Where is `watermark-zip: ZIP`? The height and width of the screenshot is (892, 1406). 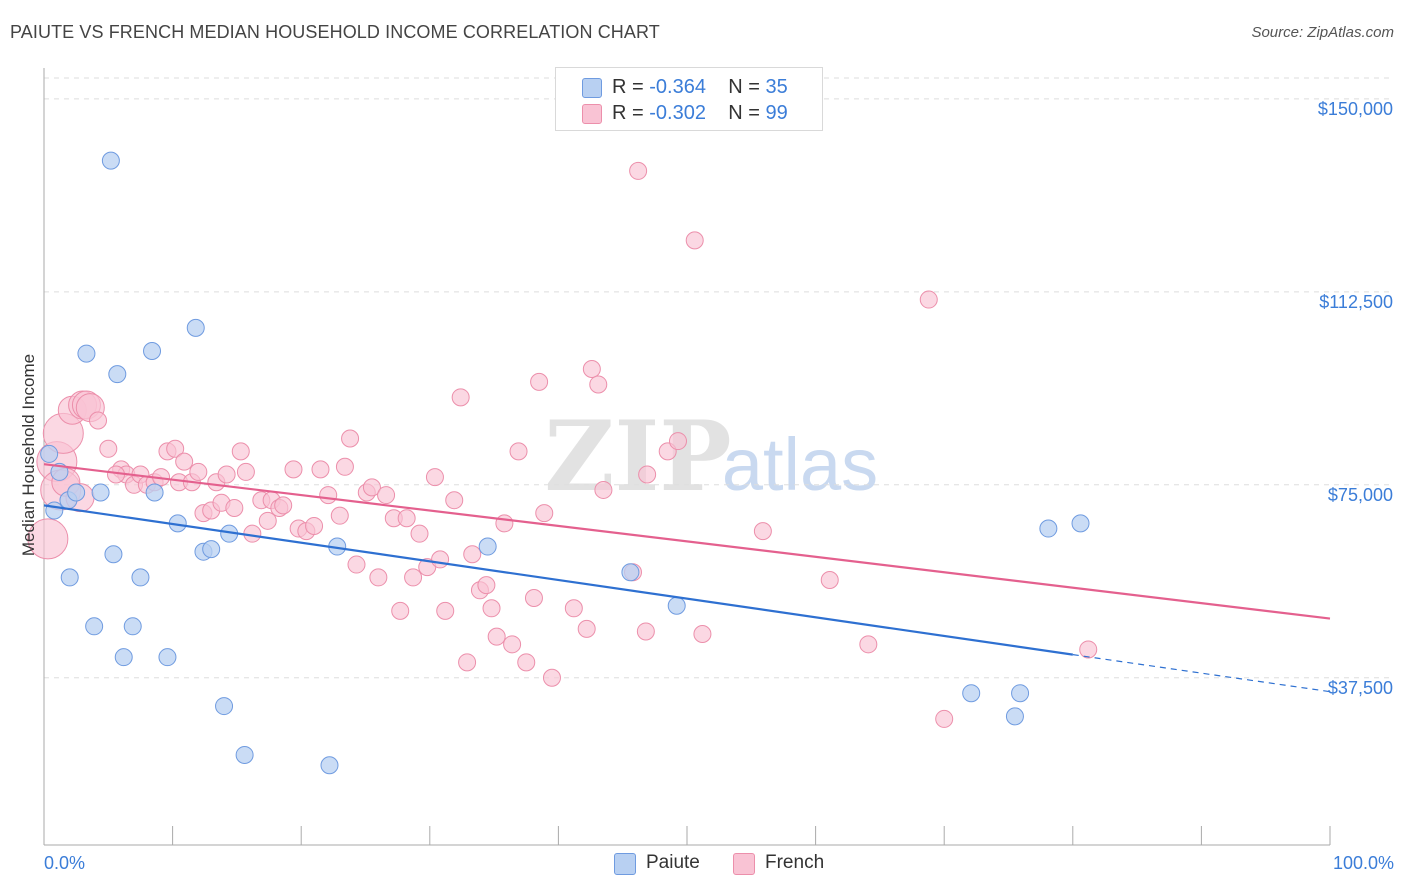
watermark-zip: ZIP is located at coordinates (637, 456).